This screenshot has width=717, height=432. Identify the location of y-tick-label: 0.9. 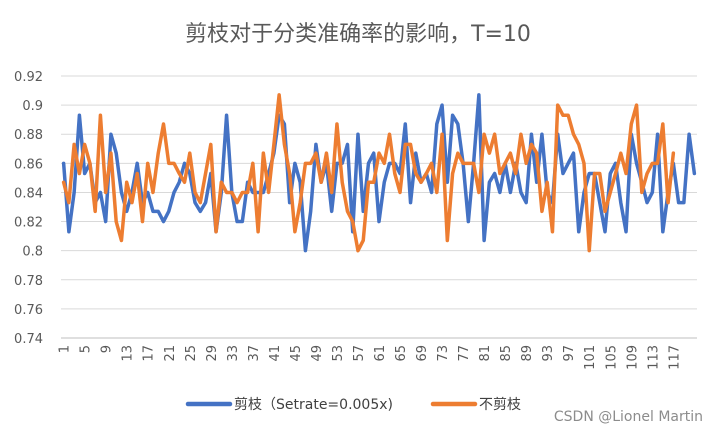
(32, 106).